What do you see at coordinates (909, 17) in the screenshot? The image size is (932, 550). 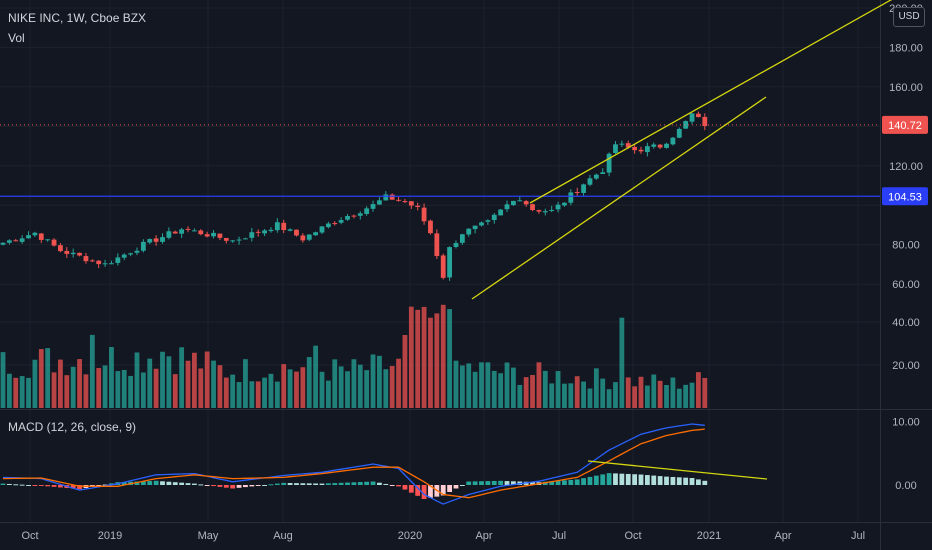 I see `currency-button: USD` at bounding box center [909, 17].